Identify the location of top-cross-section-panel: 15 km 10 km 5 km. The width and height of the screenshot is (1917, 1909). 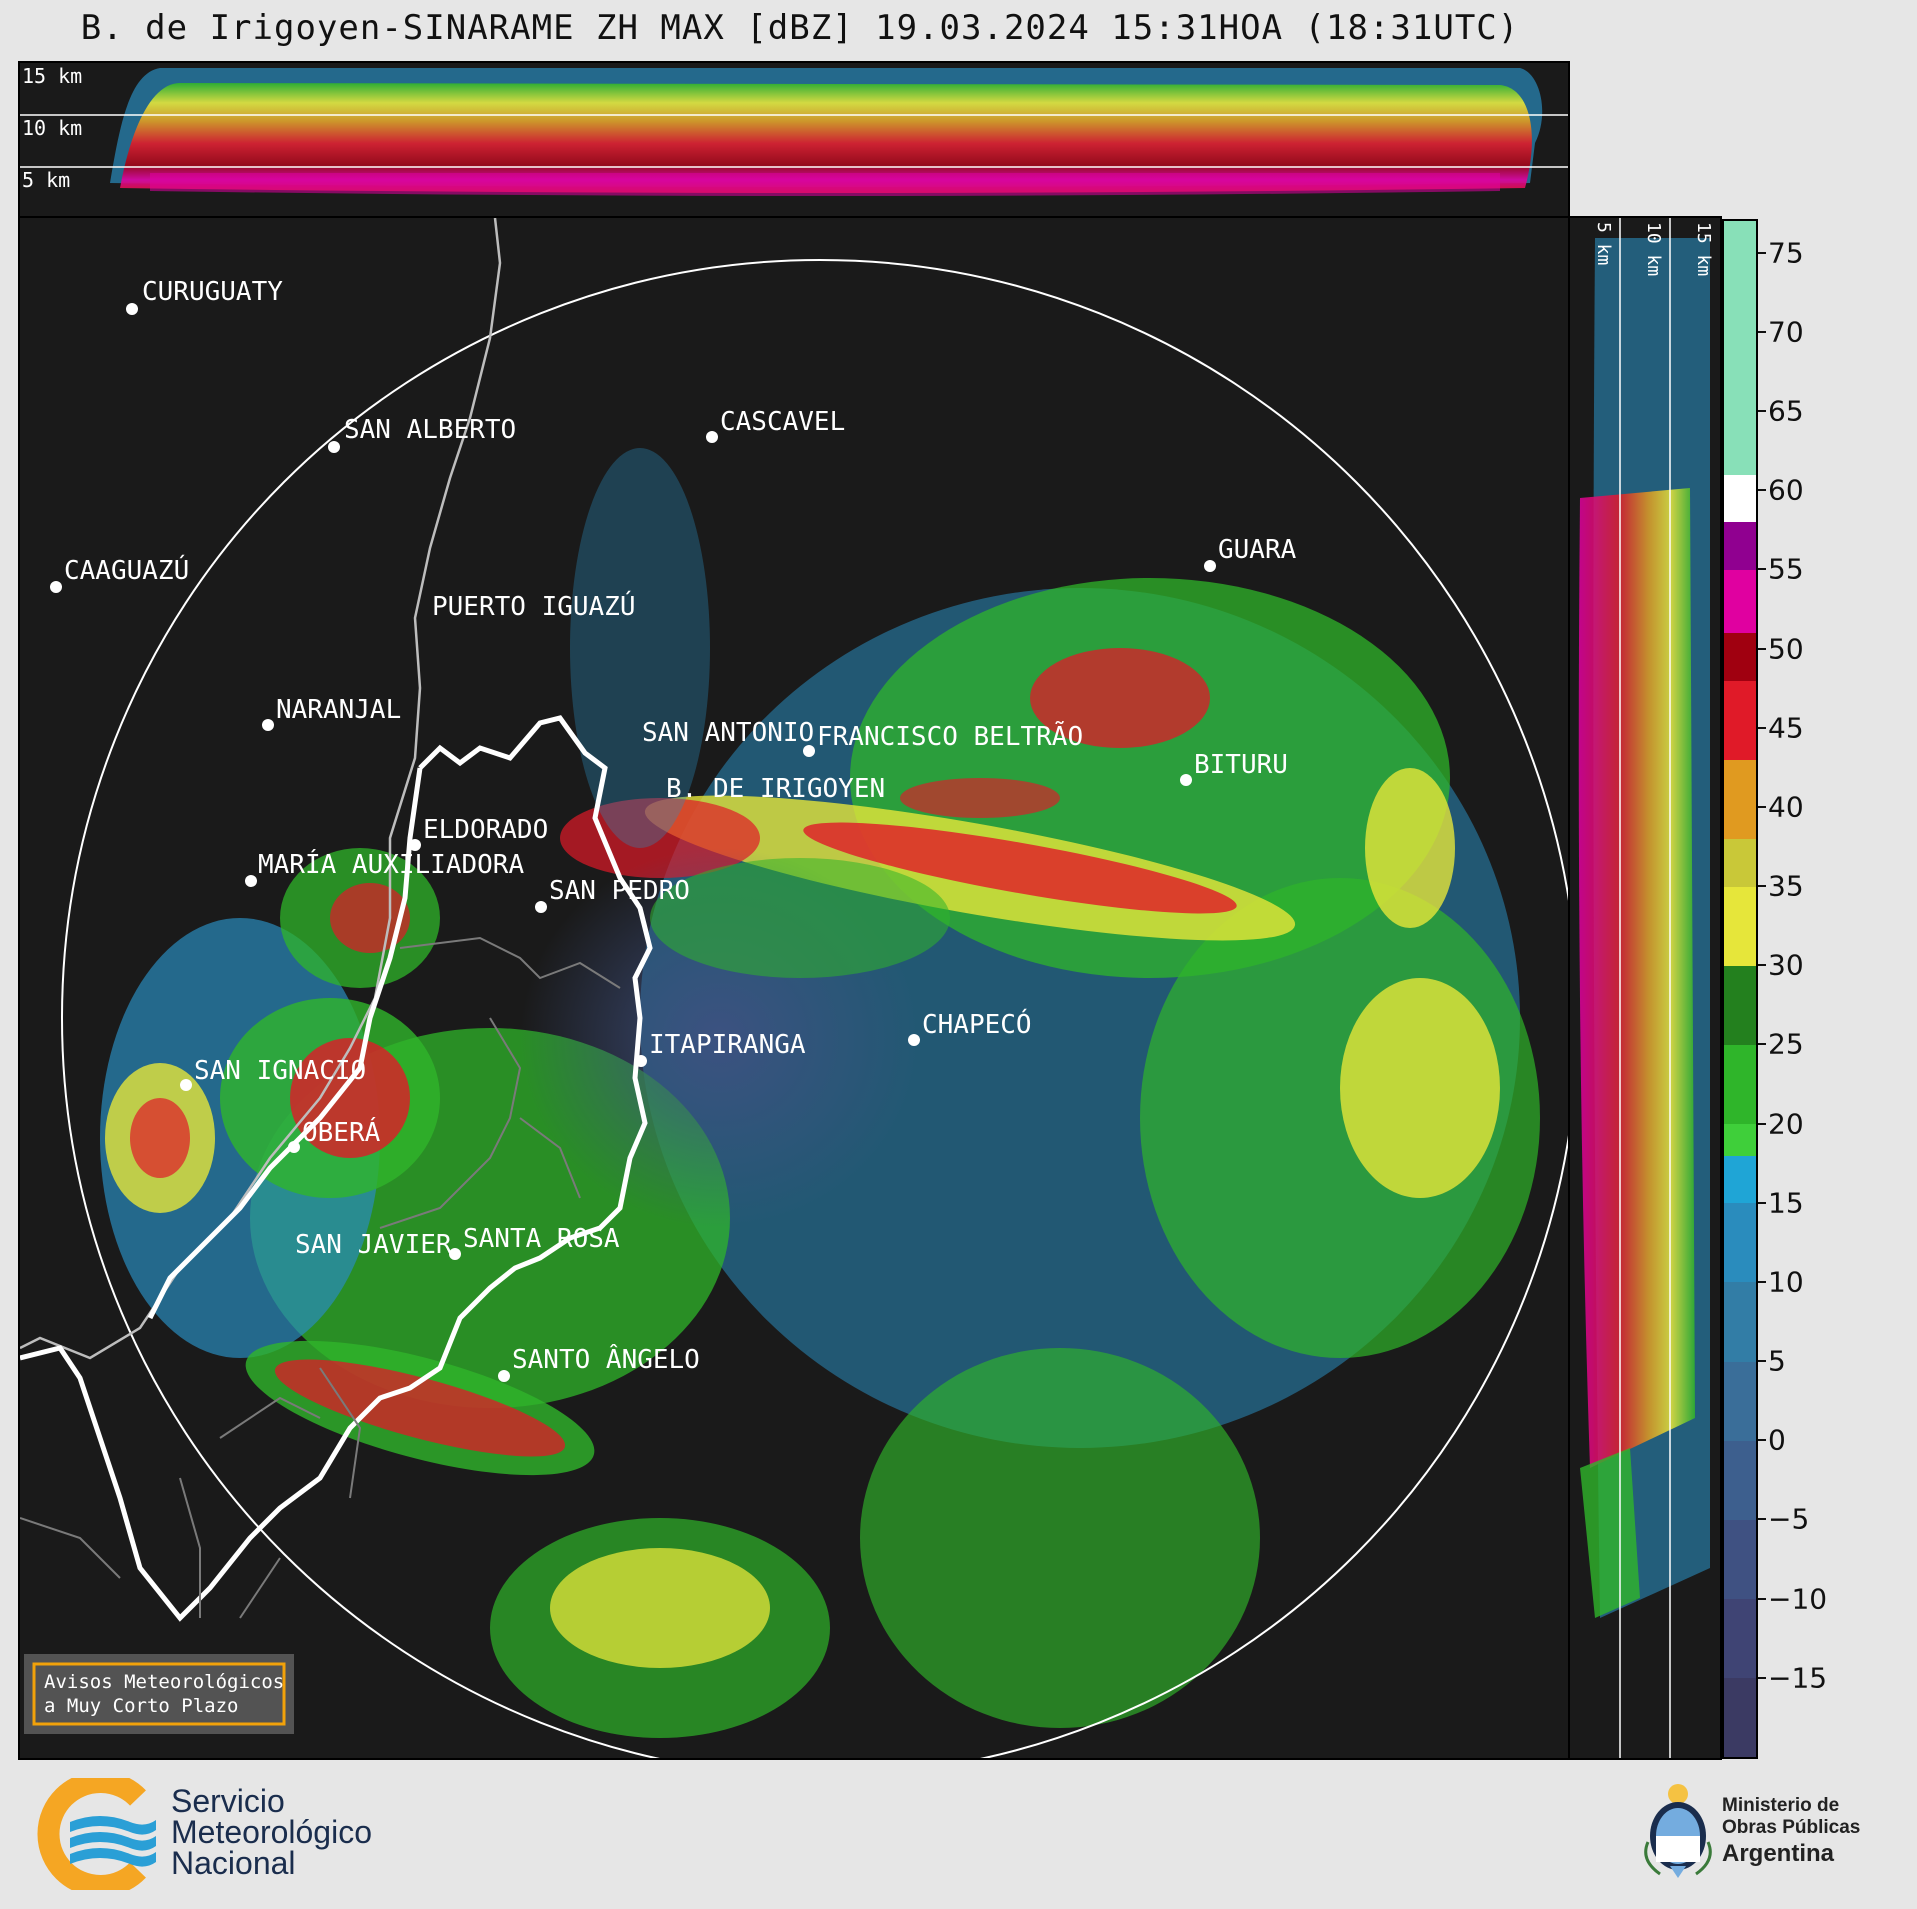
(794, 139).